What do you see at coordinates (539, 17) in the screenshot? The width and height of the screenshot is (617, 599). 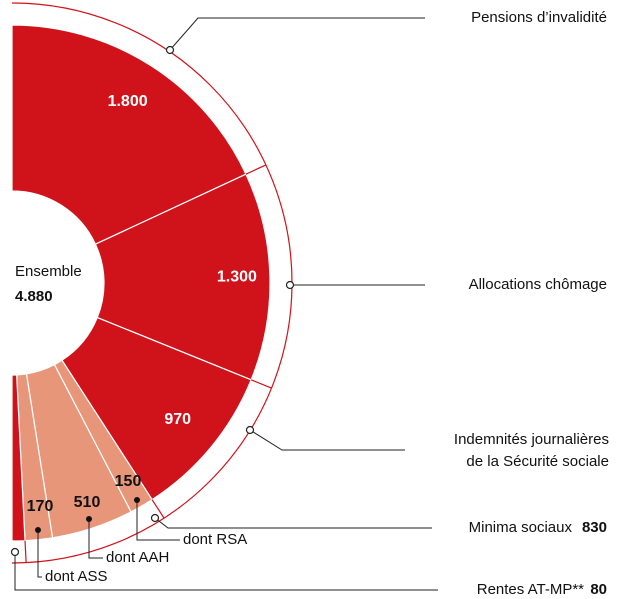 I see `category-label: Pensions d’invalidité` at bounding box center [539, 17].